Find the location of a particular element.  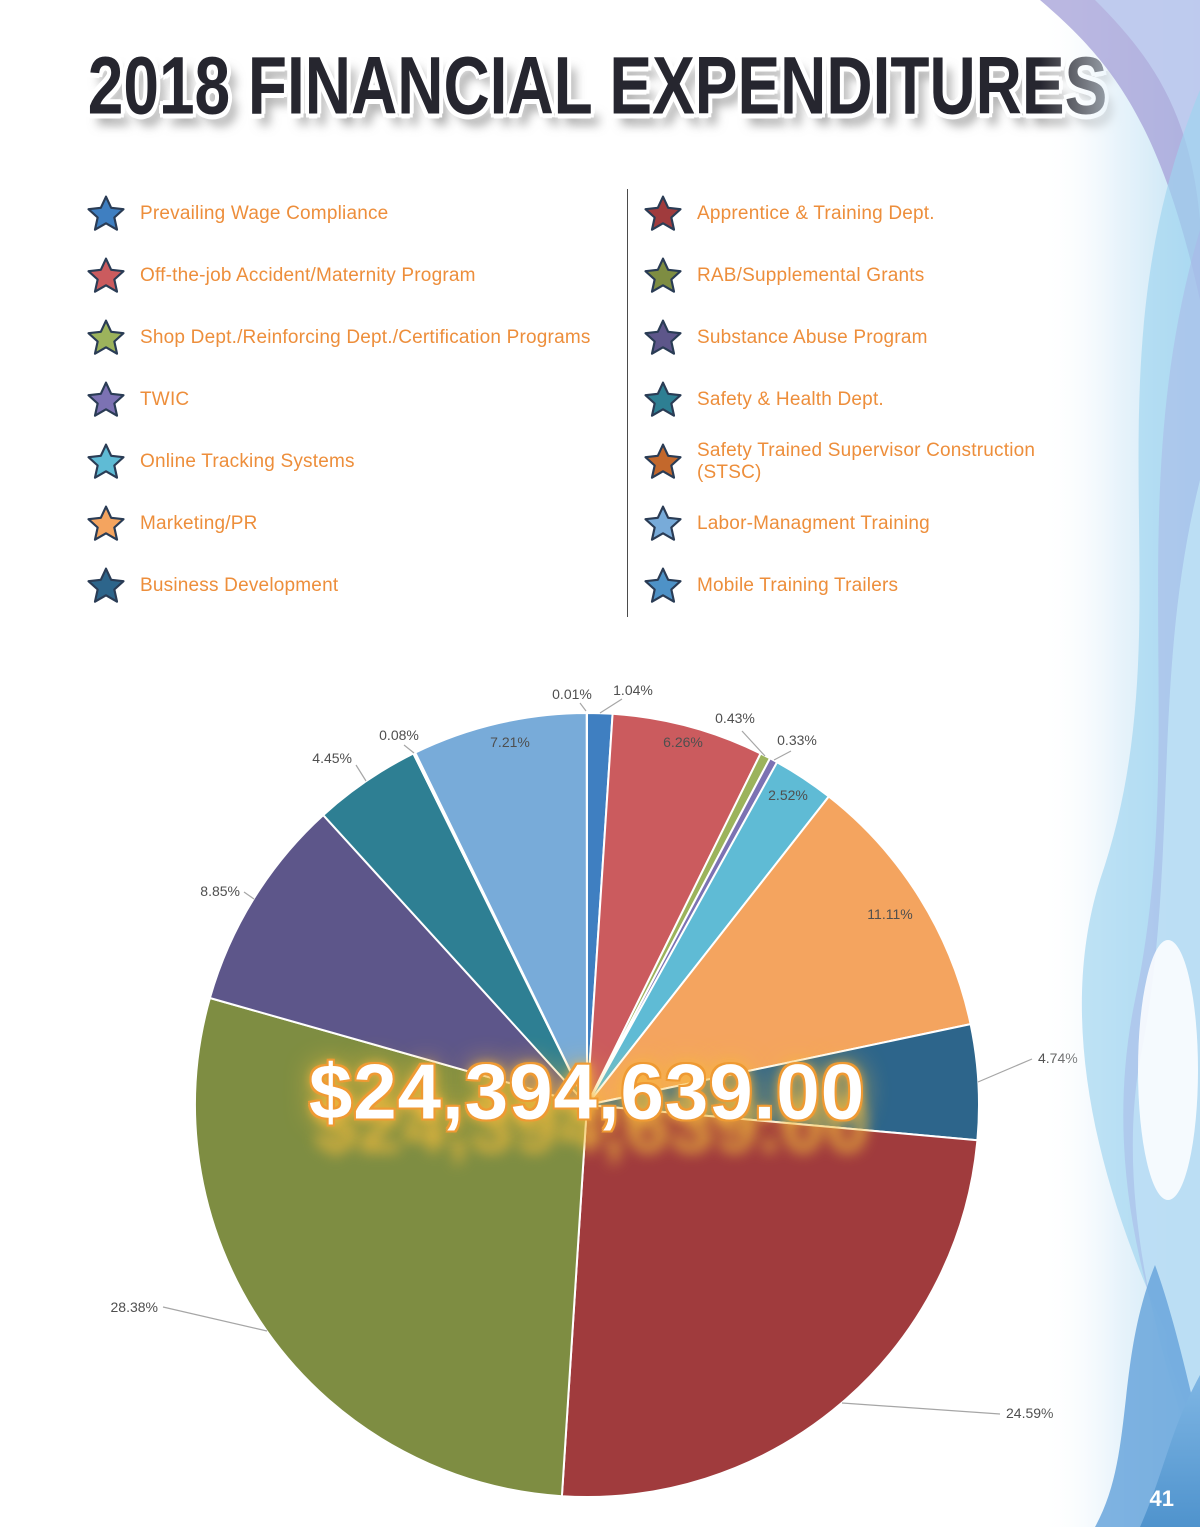

percent-label: 0.08% is located at coordinates (399, 735).